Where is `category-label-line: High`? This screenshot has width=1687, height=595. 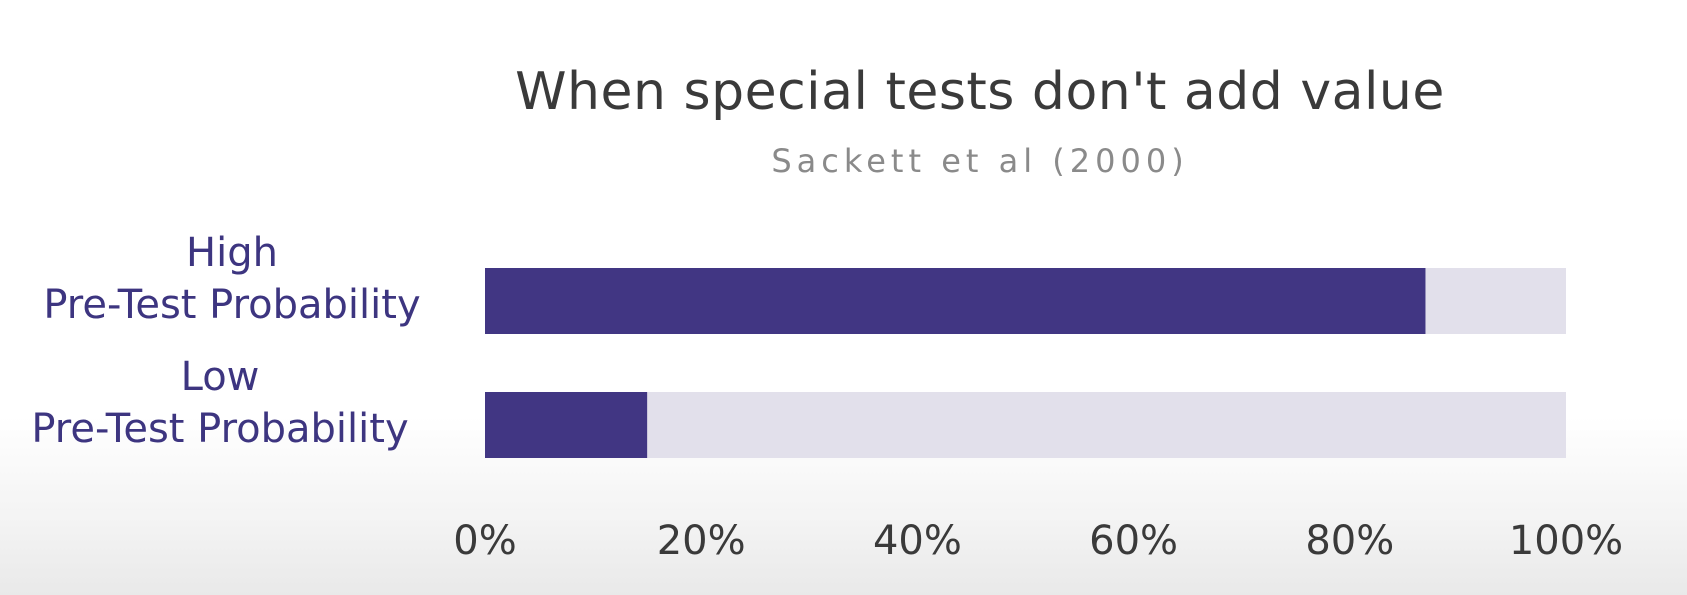 category-label-line: High is located at coordinates (232, 253).